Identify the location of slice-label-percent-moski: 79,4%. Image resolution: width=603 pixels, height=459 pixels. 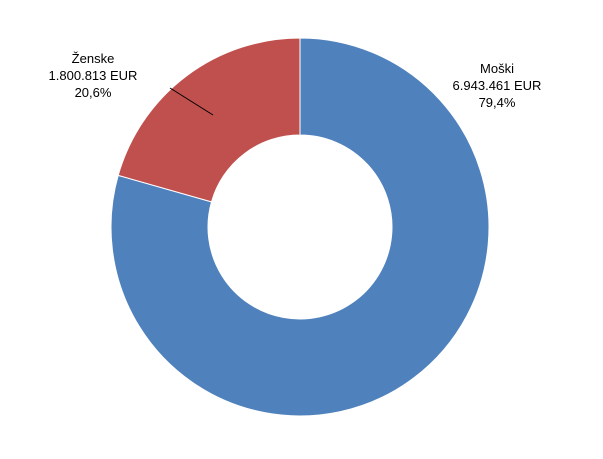
(497, 102).